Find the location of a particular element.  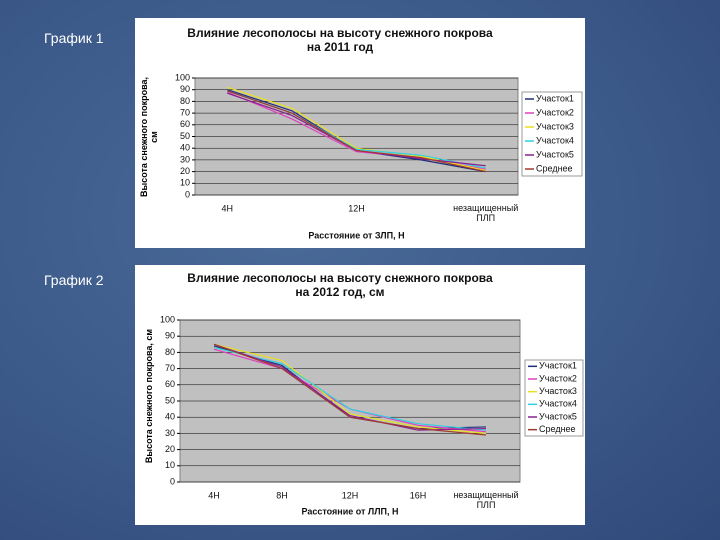

x-axis-title: Расстояние от ЛЛП, Н is located at coordinates (349, 511).